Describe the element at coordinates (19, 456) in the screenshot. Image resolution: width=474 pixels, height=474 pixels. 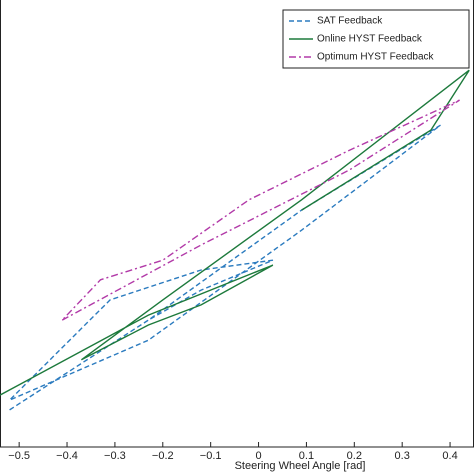
I see `x-tick-label: −0.5` at that location.